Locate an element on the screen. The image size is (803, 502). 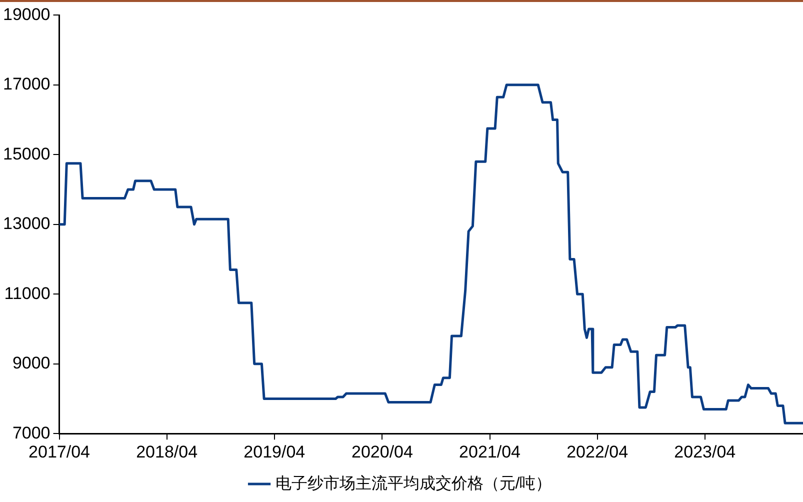
y-tick-label: 19000 is located at coordinates (26, 14).